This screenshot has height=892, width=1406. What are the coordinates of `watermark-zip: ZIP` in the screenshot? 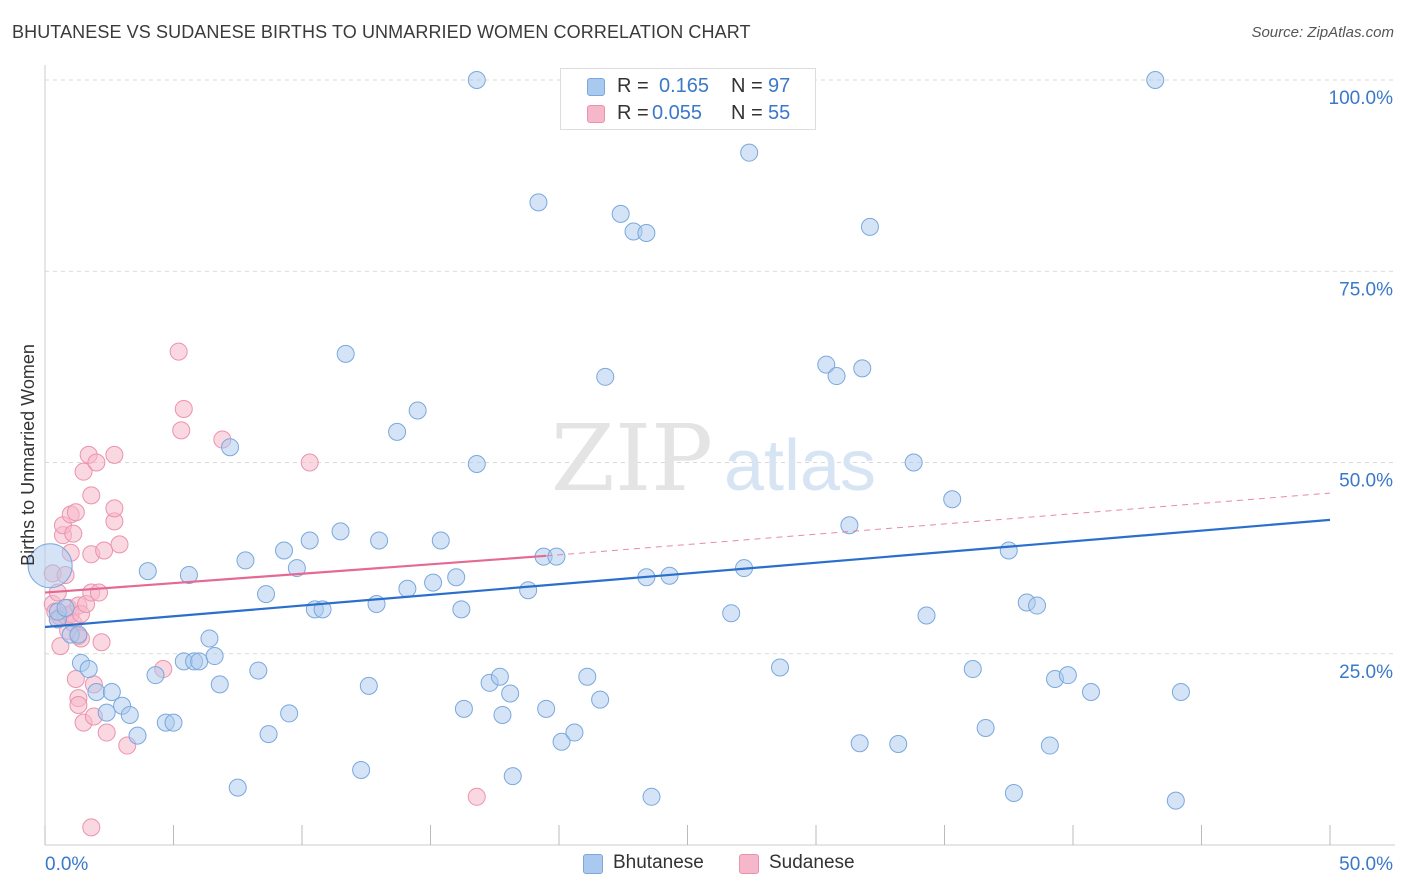 It's located at (632, 458).